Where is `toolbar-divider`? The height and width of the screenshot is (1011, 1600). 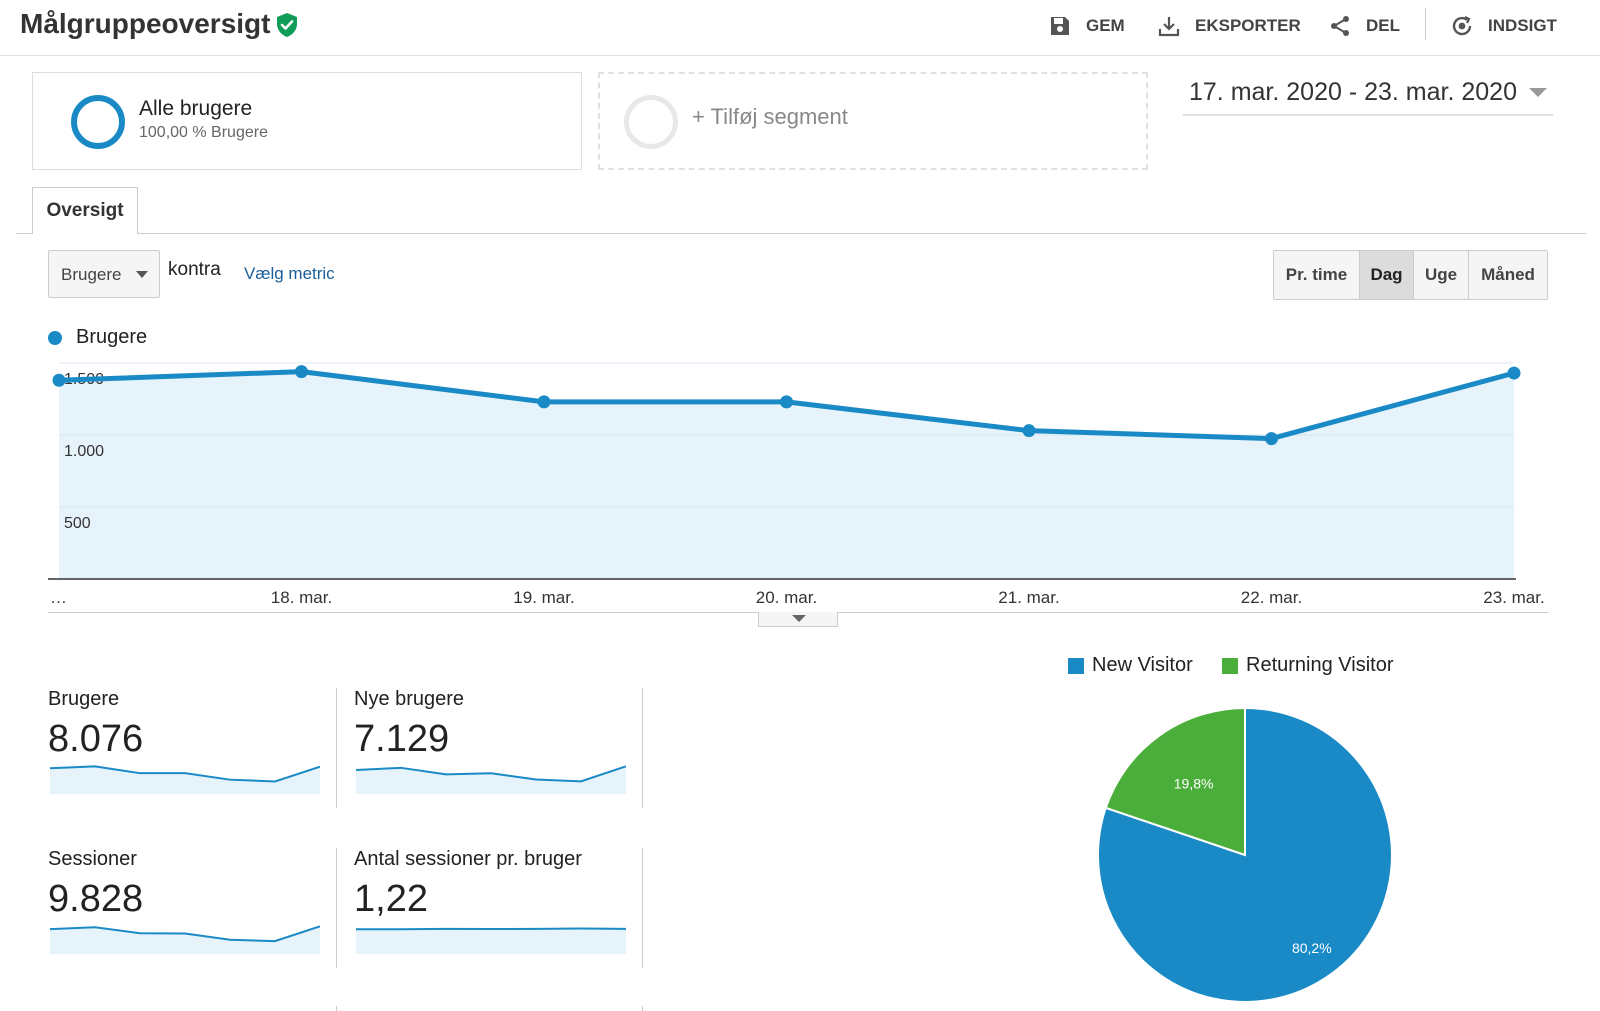
toolbar-divider is located at coordinates (1425, 24).